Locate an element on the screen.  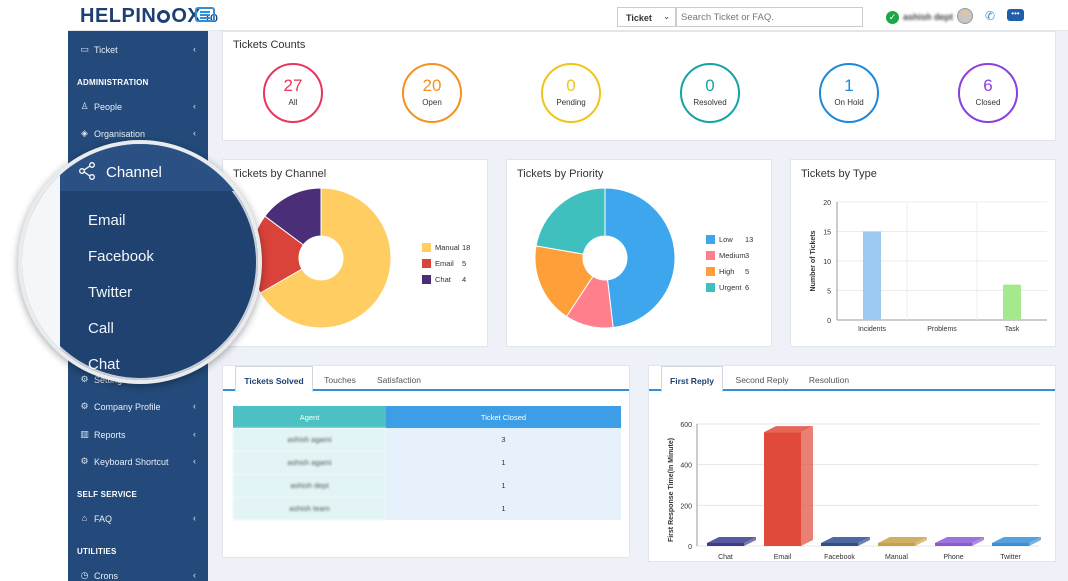
count-pending: 0 Pending is located at coordinates (571, 93).